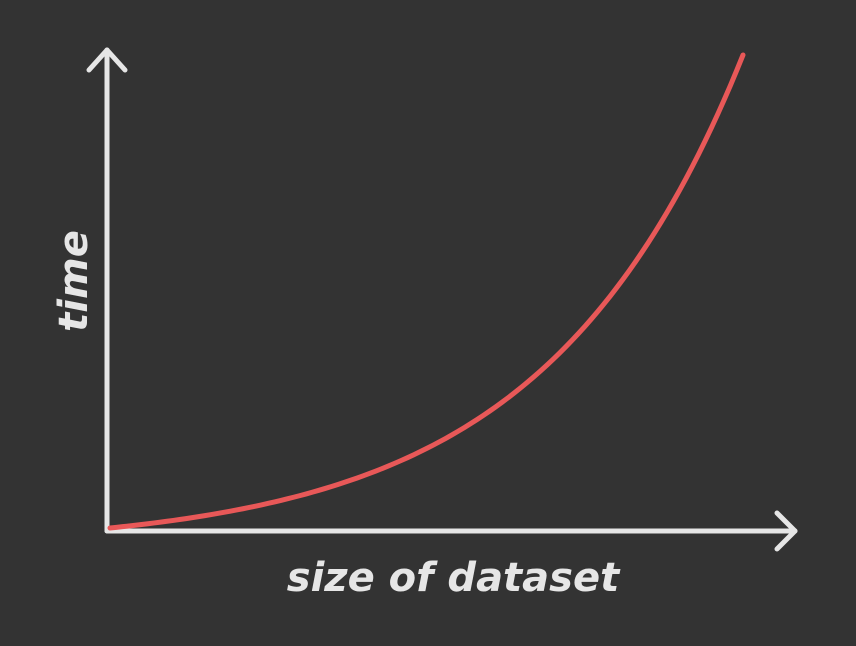  What do you see at coordinates (74, 281) in the screenshot?
I see `y-axis-label: time` at bounding box center [74, 281].